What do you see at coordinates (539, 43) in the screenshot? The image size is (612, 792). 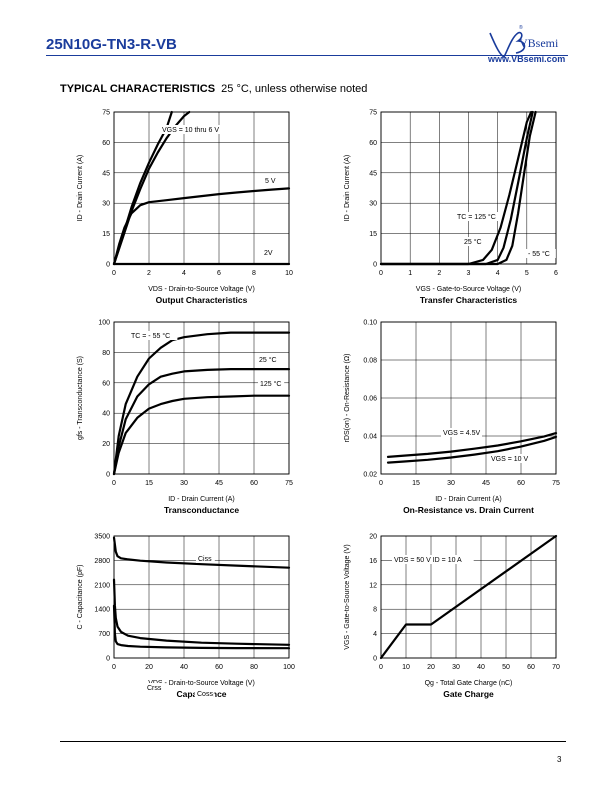 I see `brand-name: VBsemi` at bounding box center [539, 43].